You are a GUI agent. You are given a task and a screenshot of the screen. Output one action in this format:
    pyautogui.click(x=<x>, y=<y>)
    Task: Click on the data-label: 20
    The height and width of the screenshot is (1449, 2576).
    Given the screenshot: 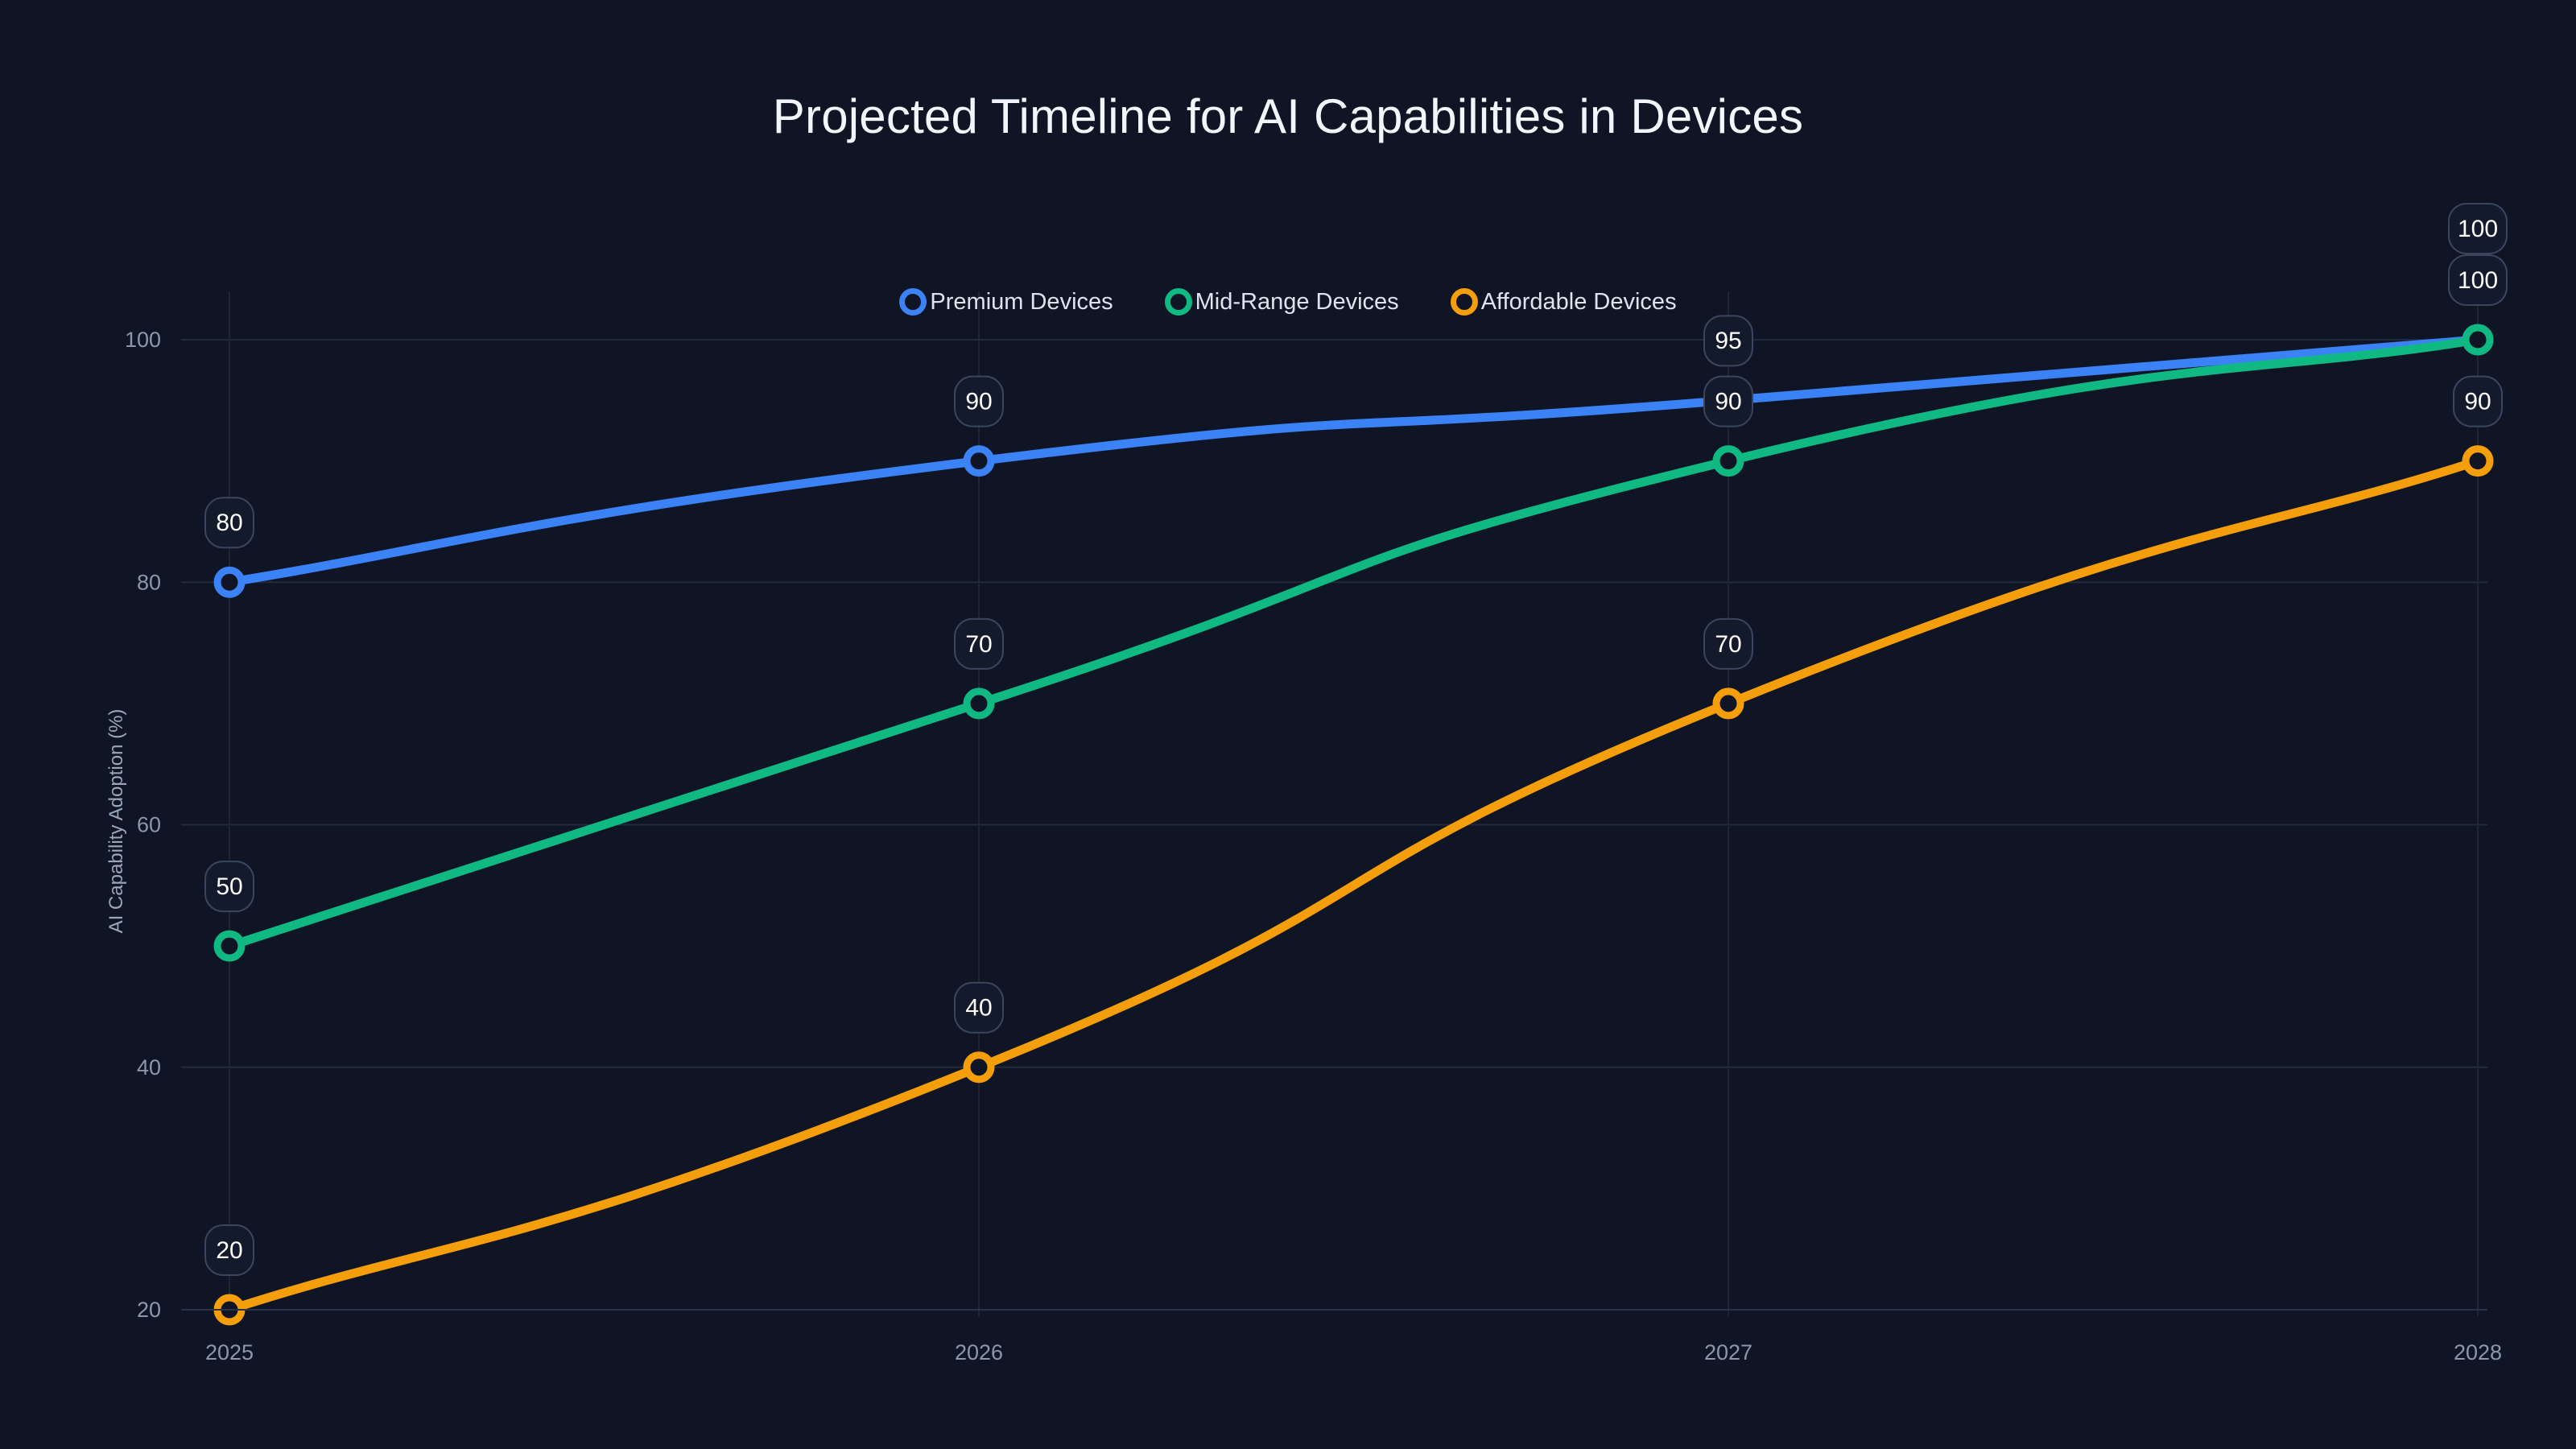 What is the action you would take?
    pyautogui.click(x=229, y=1250)
    